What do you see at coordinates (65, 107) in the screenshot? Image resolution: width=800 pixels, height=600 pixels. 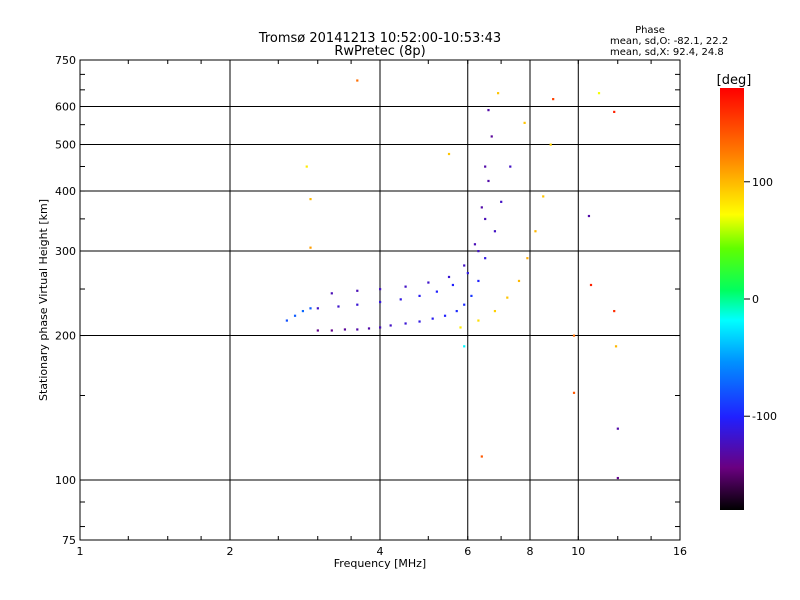 I see `y-tick-label: 600` at bounding box center [65, 107].